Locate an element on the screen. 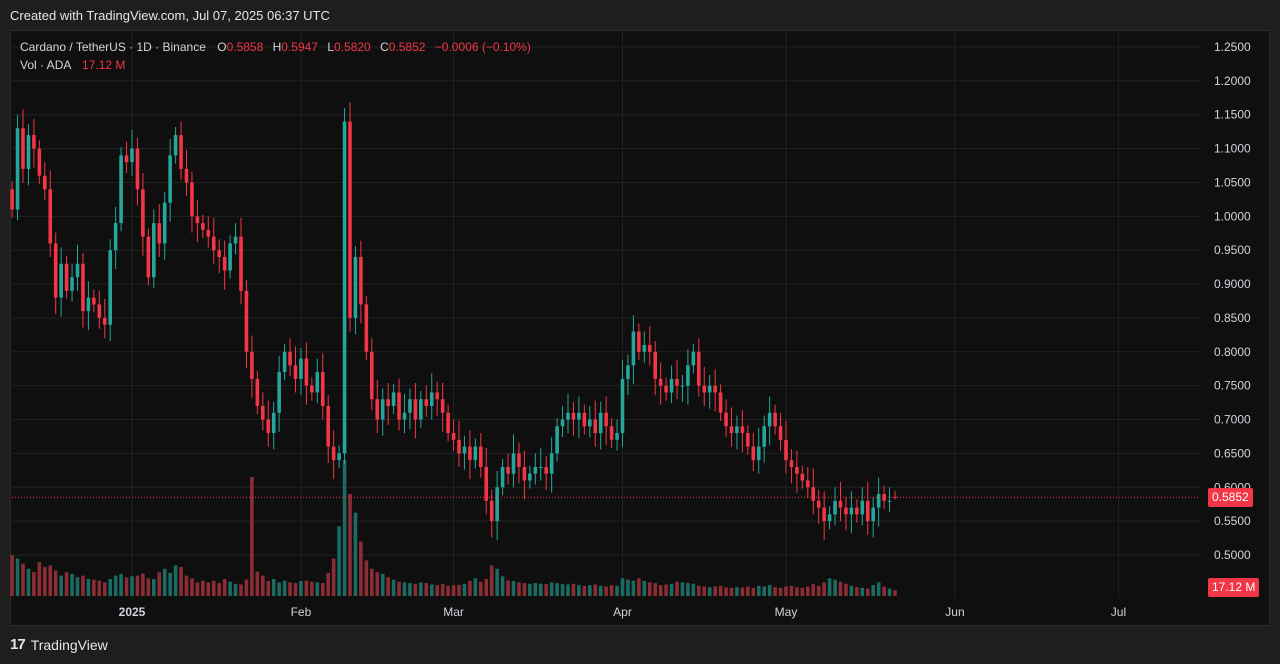  time-tick-label: 2025 is located at coordinates (132, 612).